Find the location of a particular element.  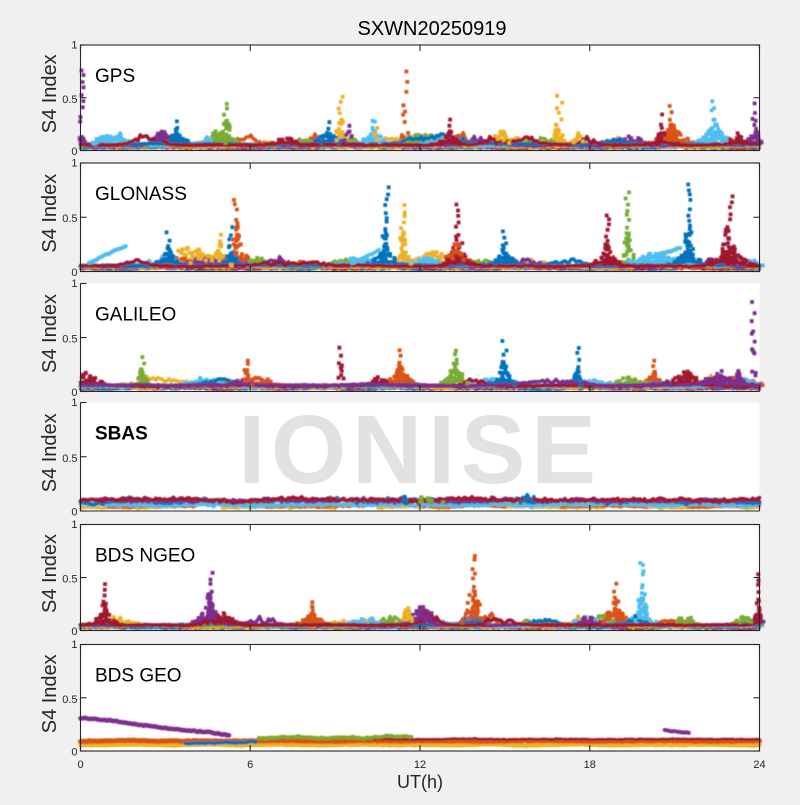

svg-text: IONISE is located at coordinates (420, 449).